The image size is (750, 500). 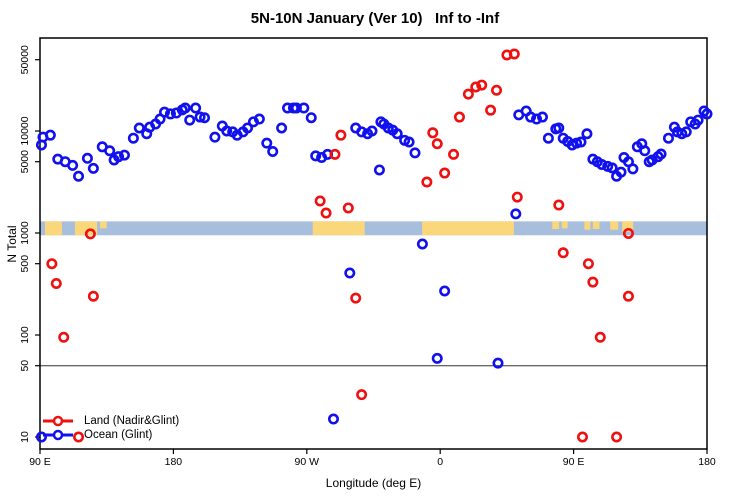 What do you see at coordinates (25, 366) in the screenshot?
I see `y-tick-label: 50` at bounding box center [25, 366].